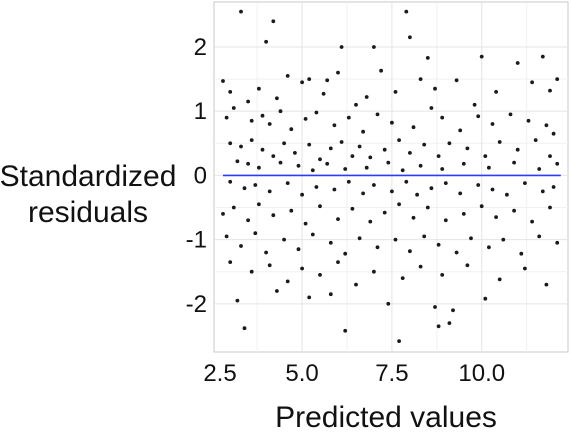 Image resolution: width=572 pixels, height=438 pixels. What do you see at coordinates (200, 47) in the screenshot?
I see `y-tick-label: 2` at bounding box center [200, 47].